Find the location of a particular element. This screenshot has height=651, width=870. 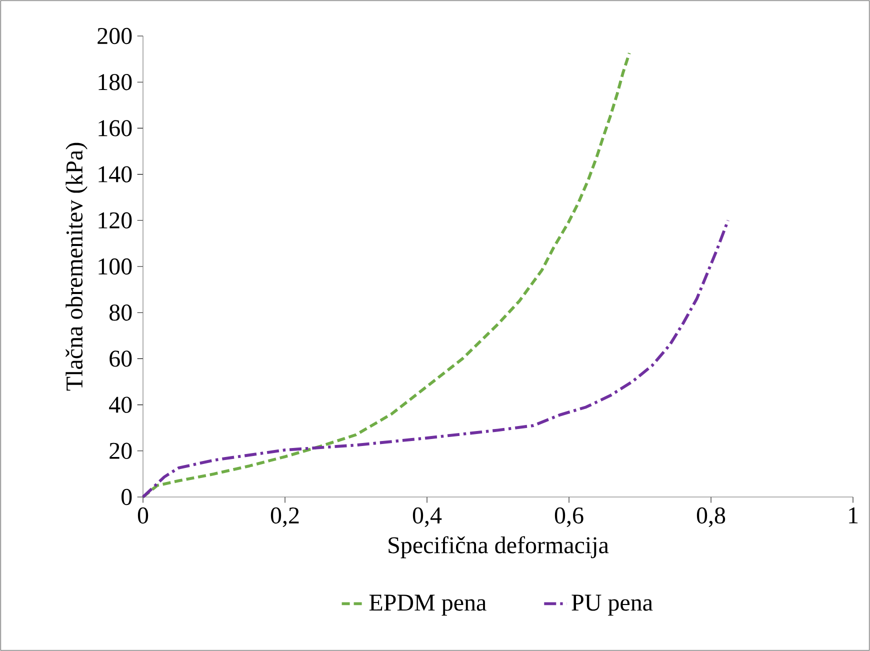

legend-label: EPDM pena is located at coordinates (427, 605).